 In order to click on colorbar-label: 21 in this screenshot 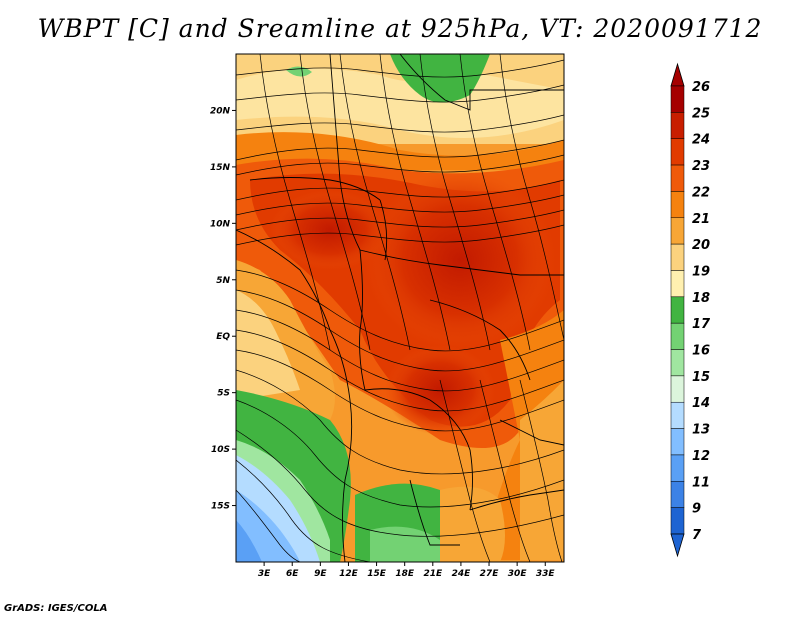, I will do `click(701, 219)`.